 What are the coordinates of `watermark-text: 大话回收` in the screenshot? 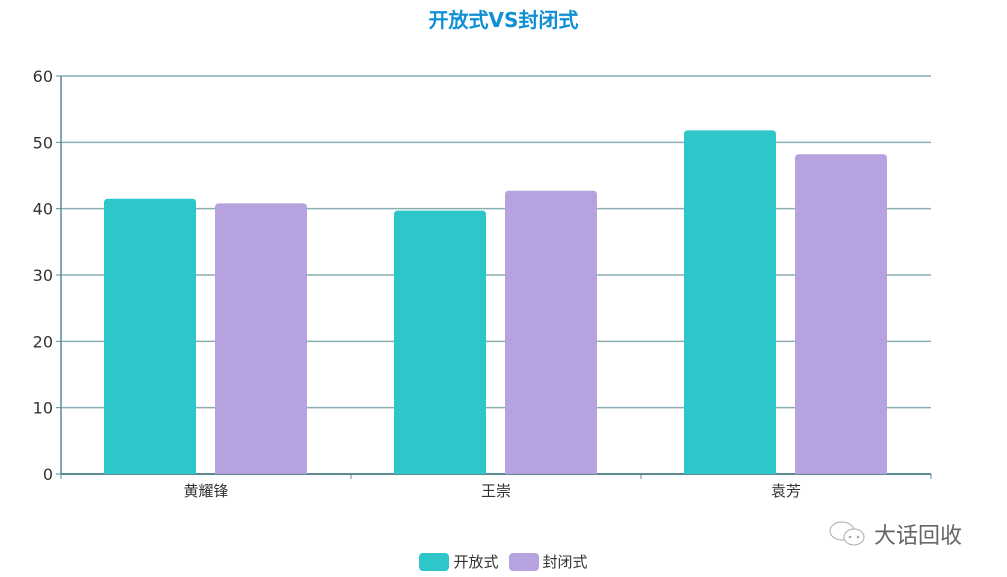 It's located at (918, 536).